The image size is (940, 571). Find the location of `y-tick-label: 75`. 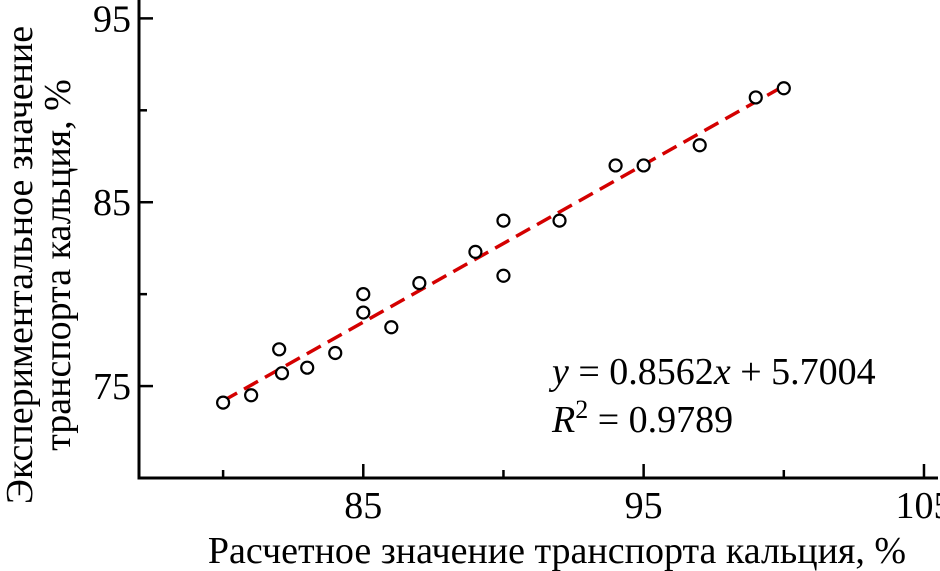

y-tick-label: 75 is located at coordinates (112, 387).